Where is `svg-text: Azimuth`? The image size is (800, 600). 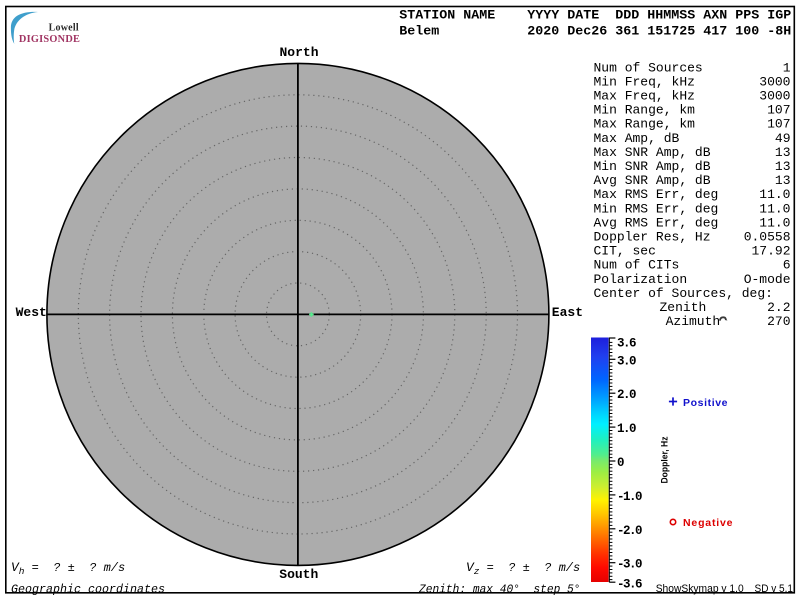
svg-text: Azimuth is located at coordinates (693, 321).